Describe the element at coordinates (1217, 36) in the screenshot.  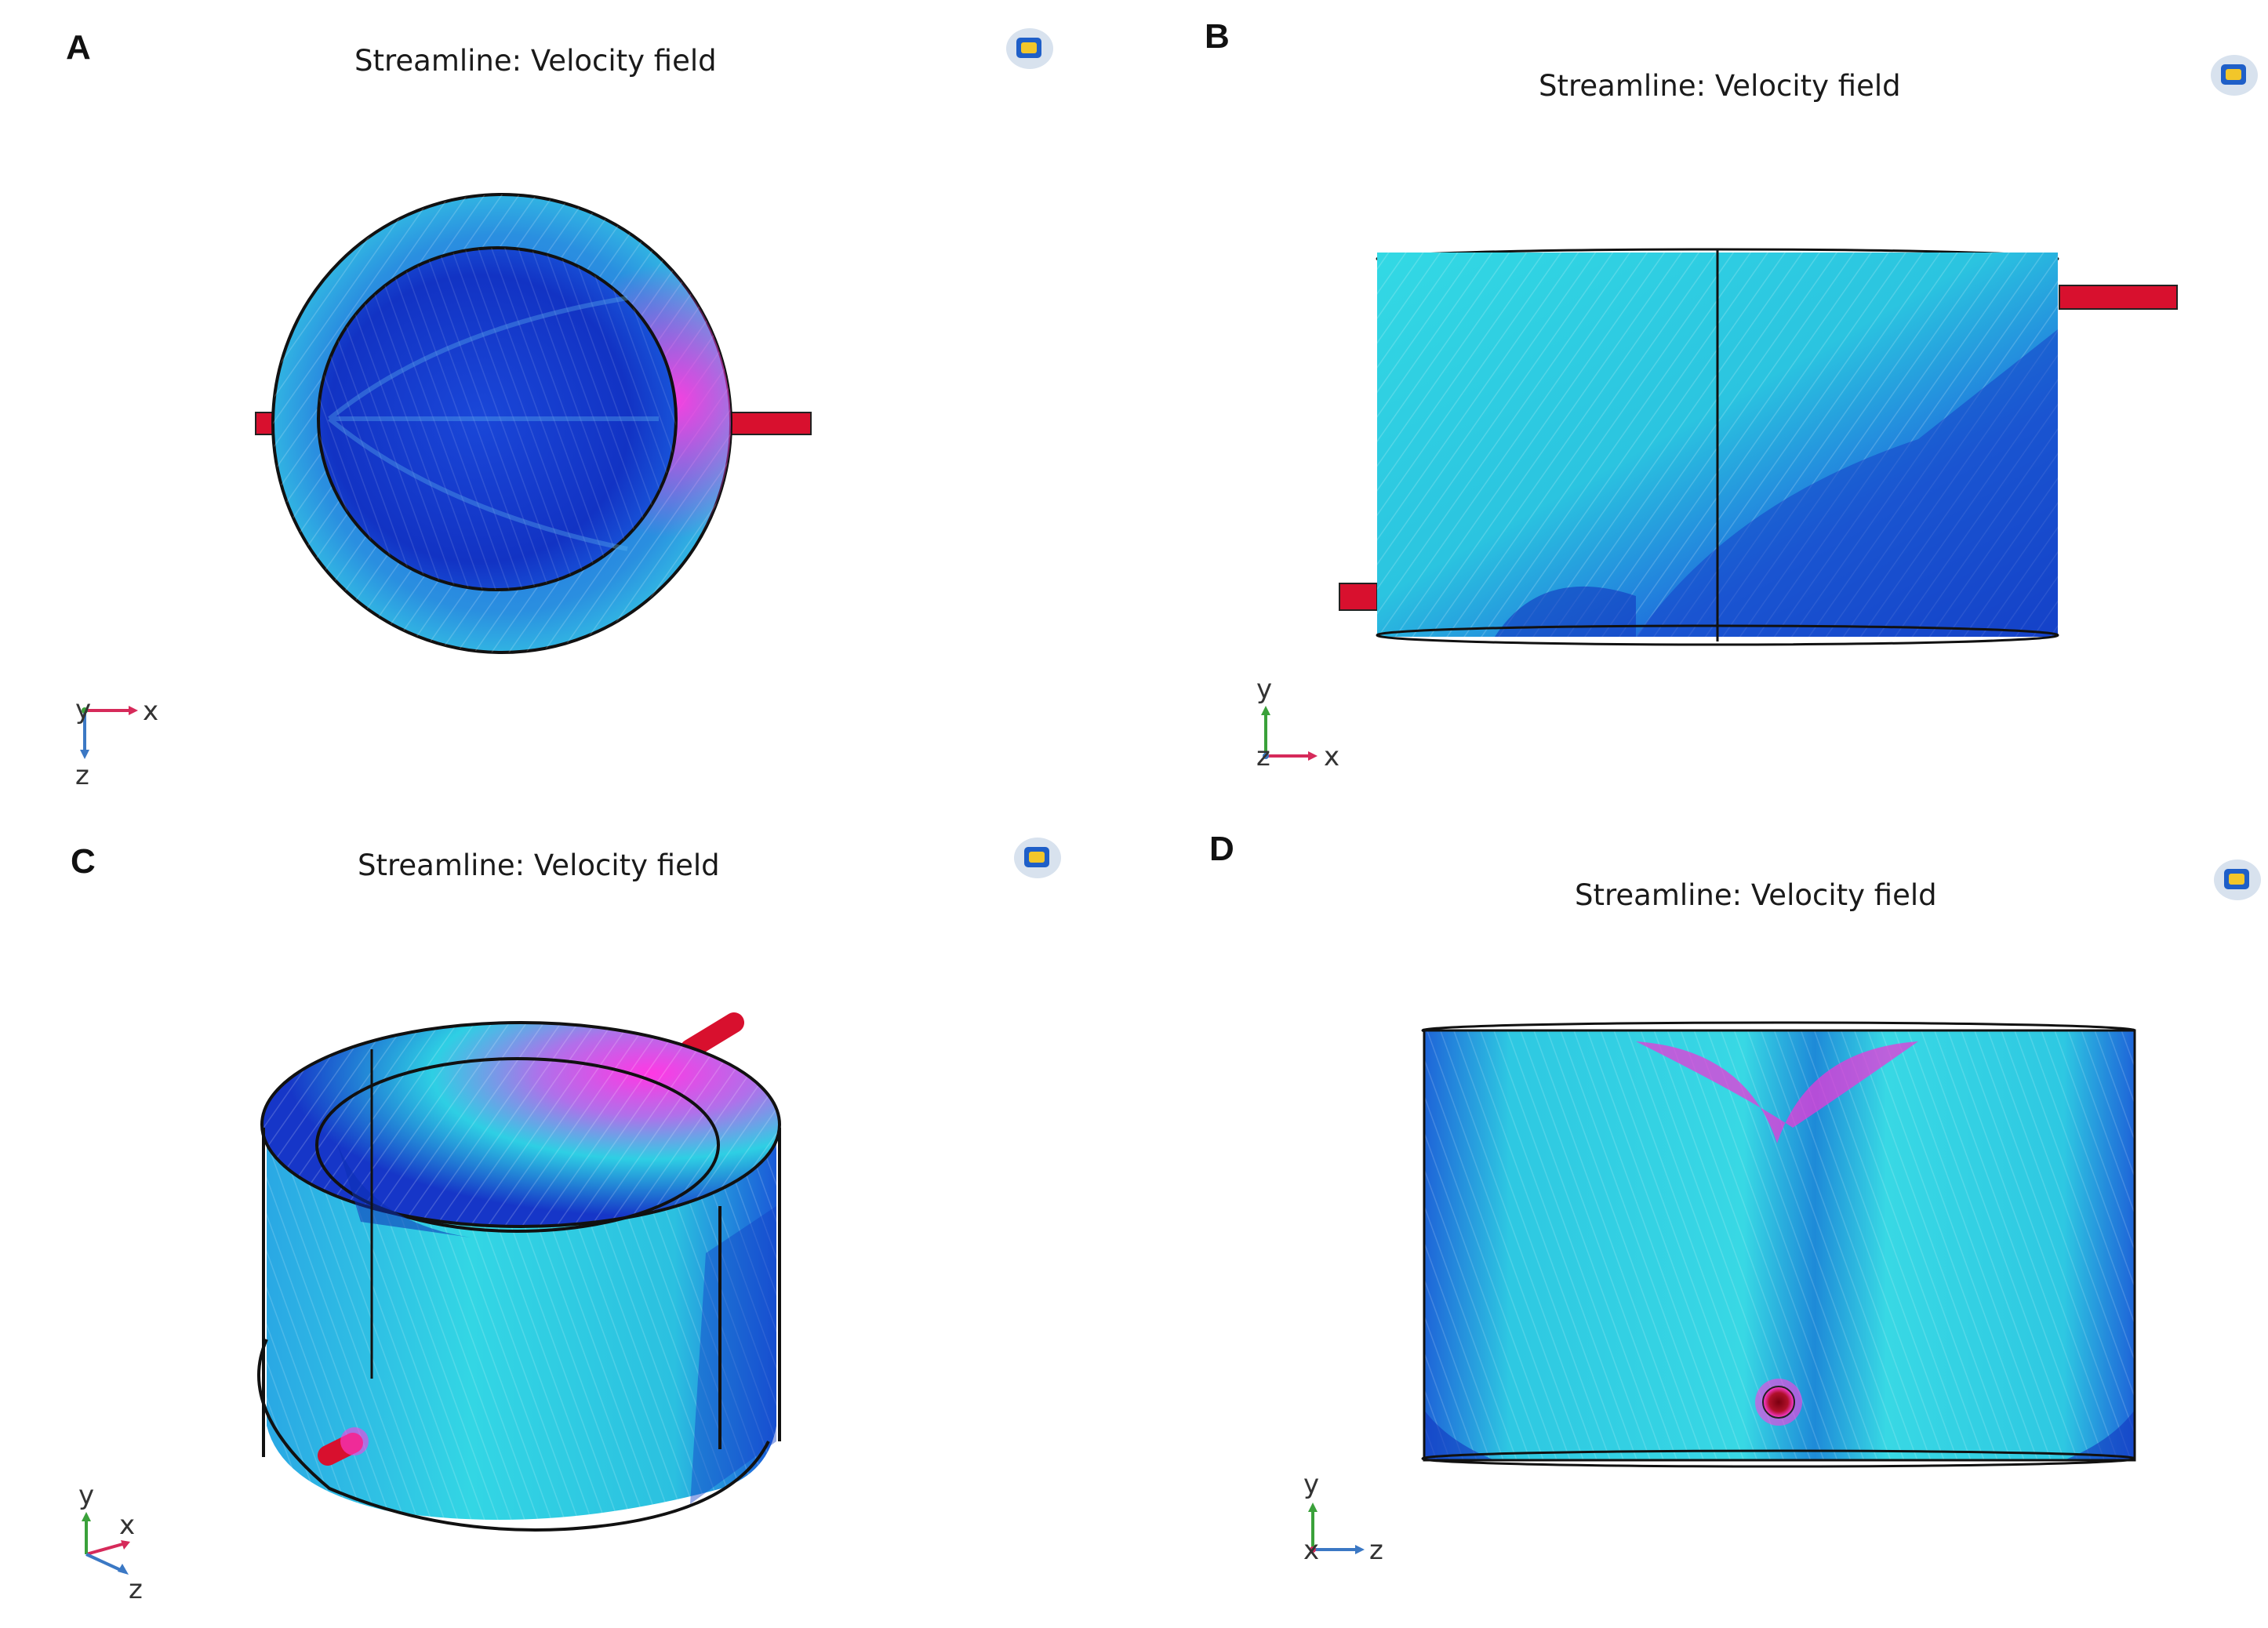
I see `panel-label: B` at that location.